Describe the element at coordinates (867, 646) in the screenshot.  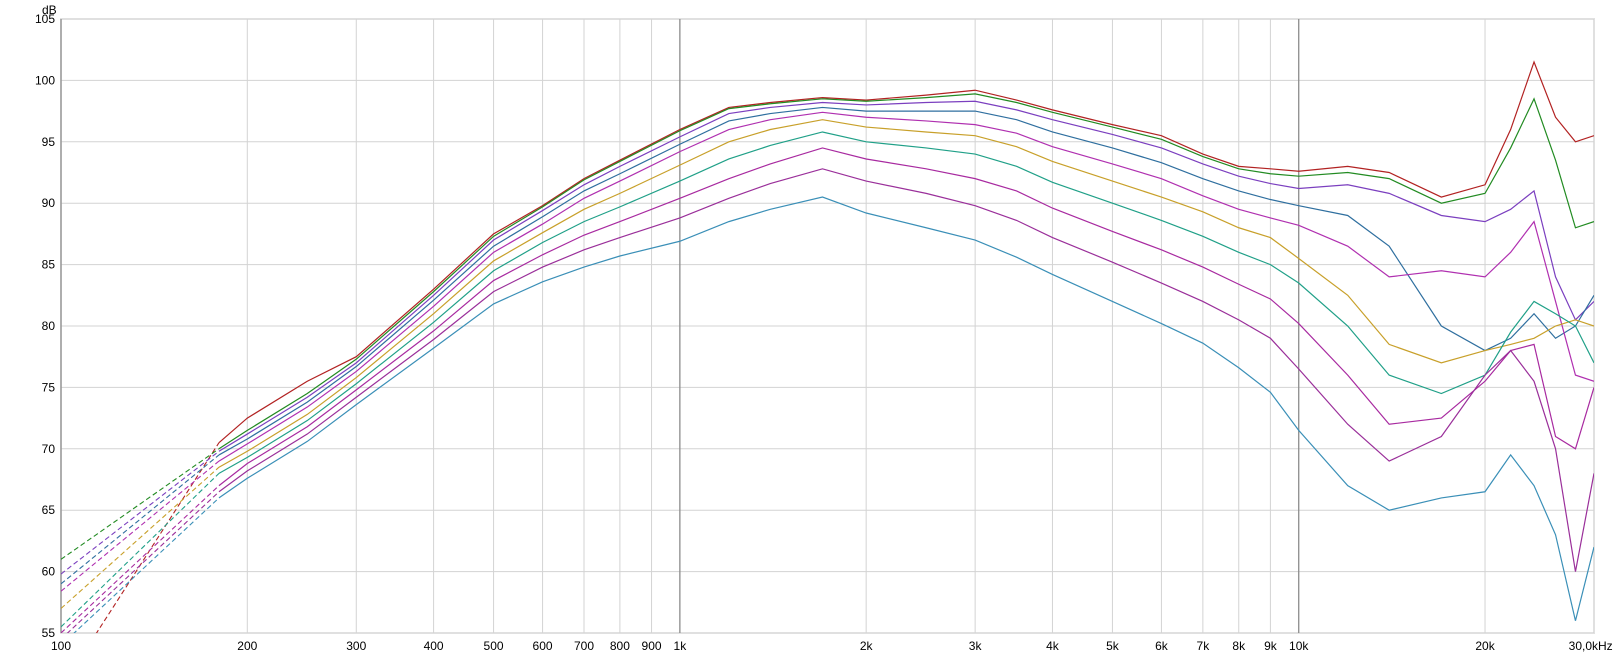
I see `x-tick-label: 2k` at that location.